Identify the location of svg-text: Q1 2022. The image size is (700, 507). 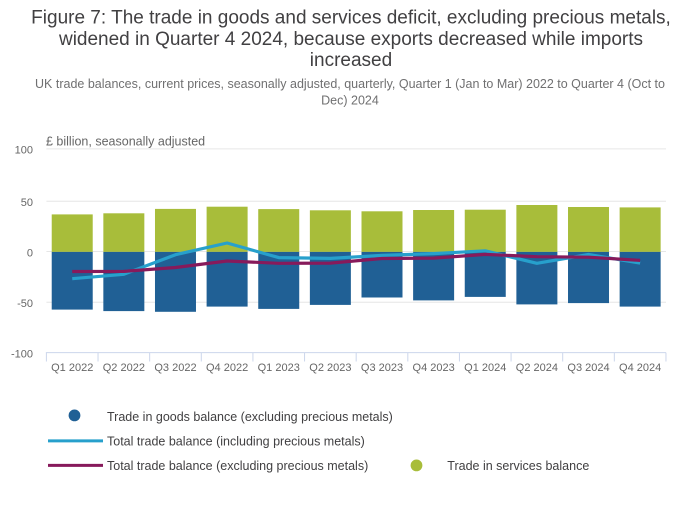
(72, 368).